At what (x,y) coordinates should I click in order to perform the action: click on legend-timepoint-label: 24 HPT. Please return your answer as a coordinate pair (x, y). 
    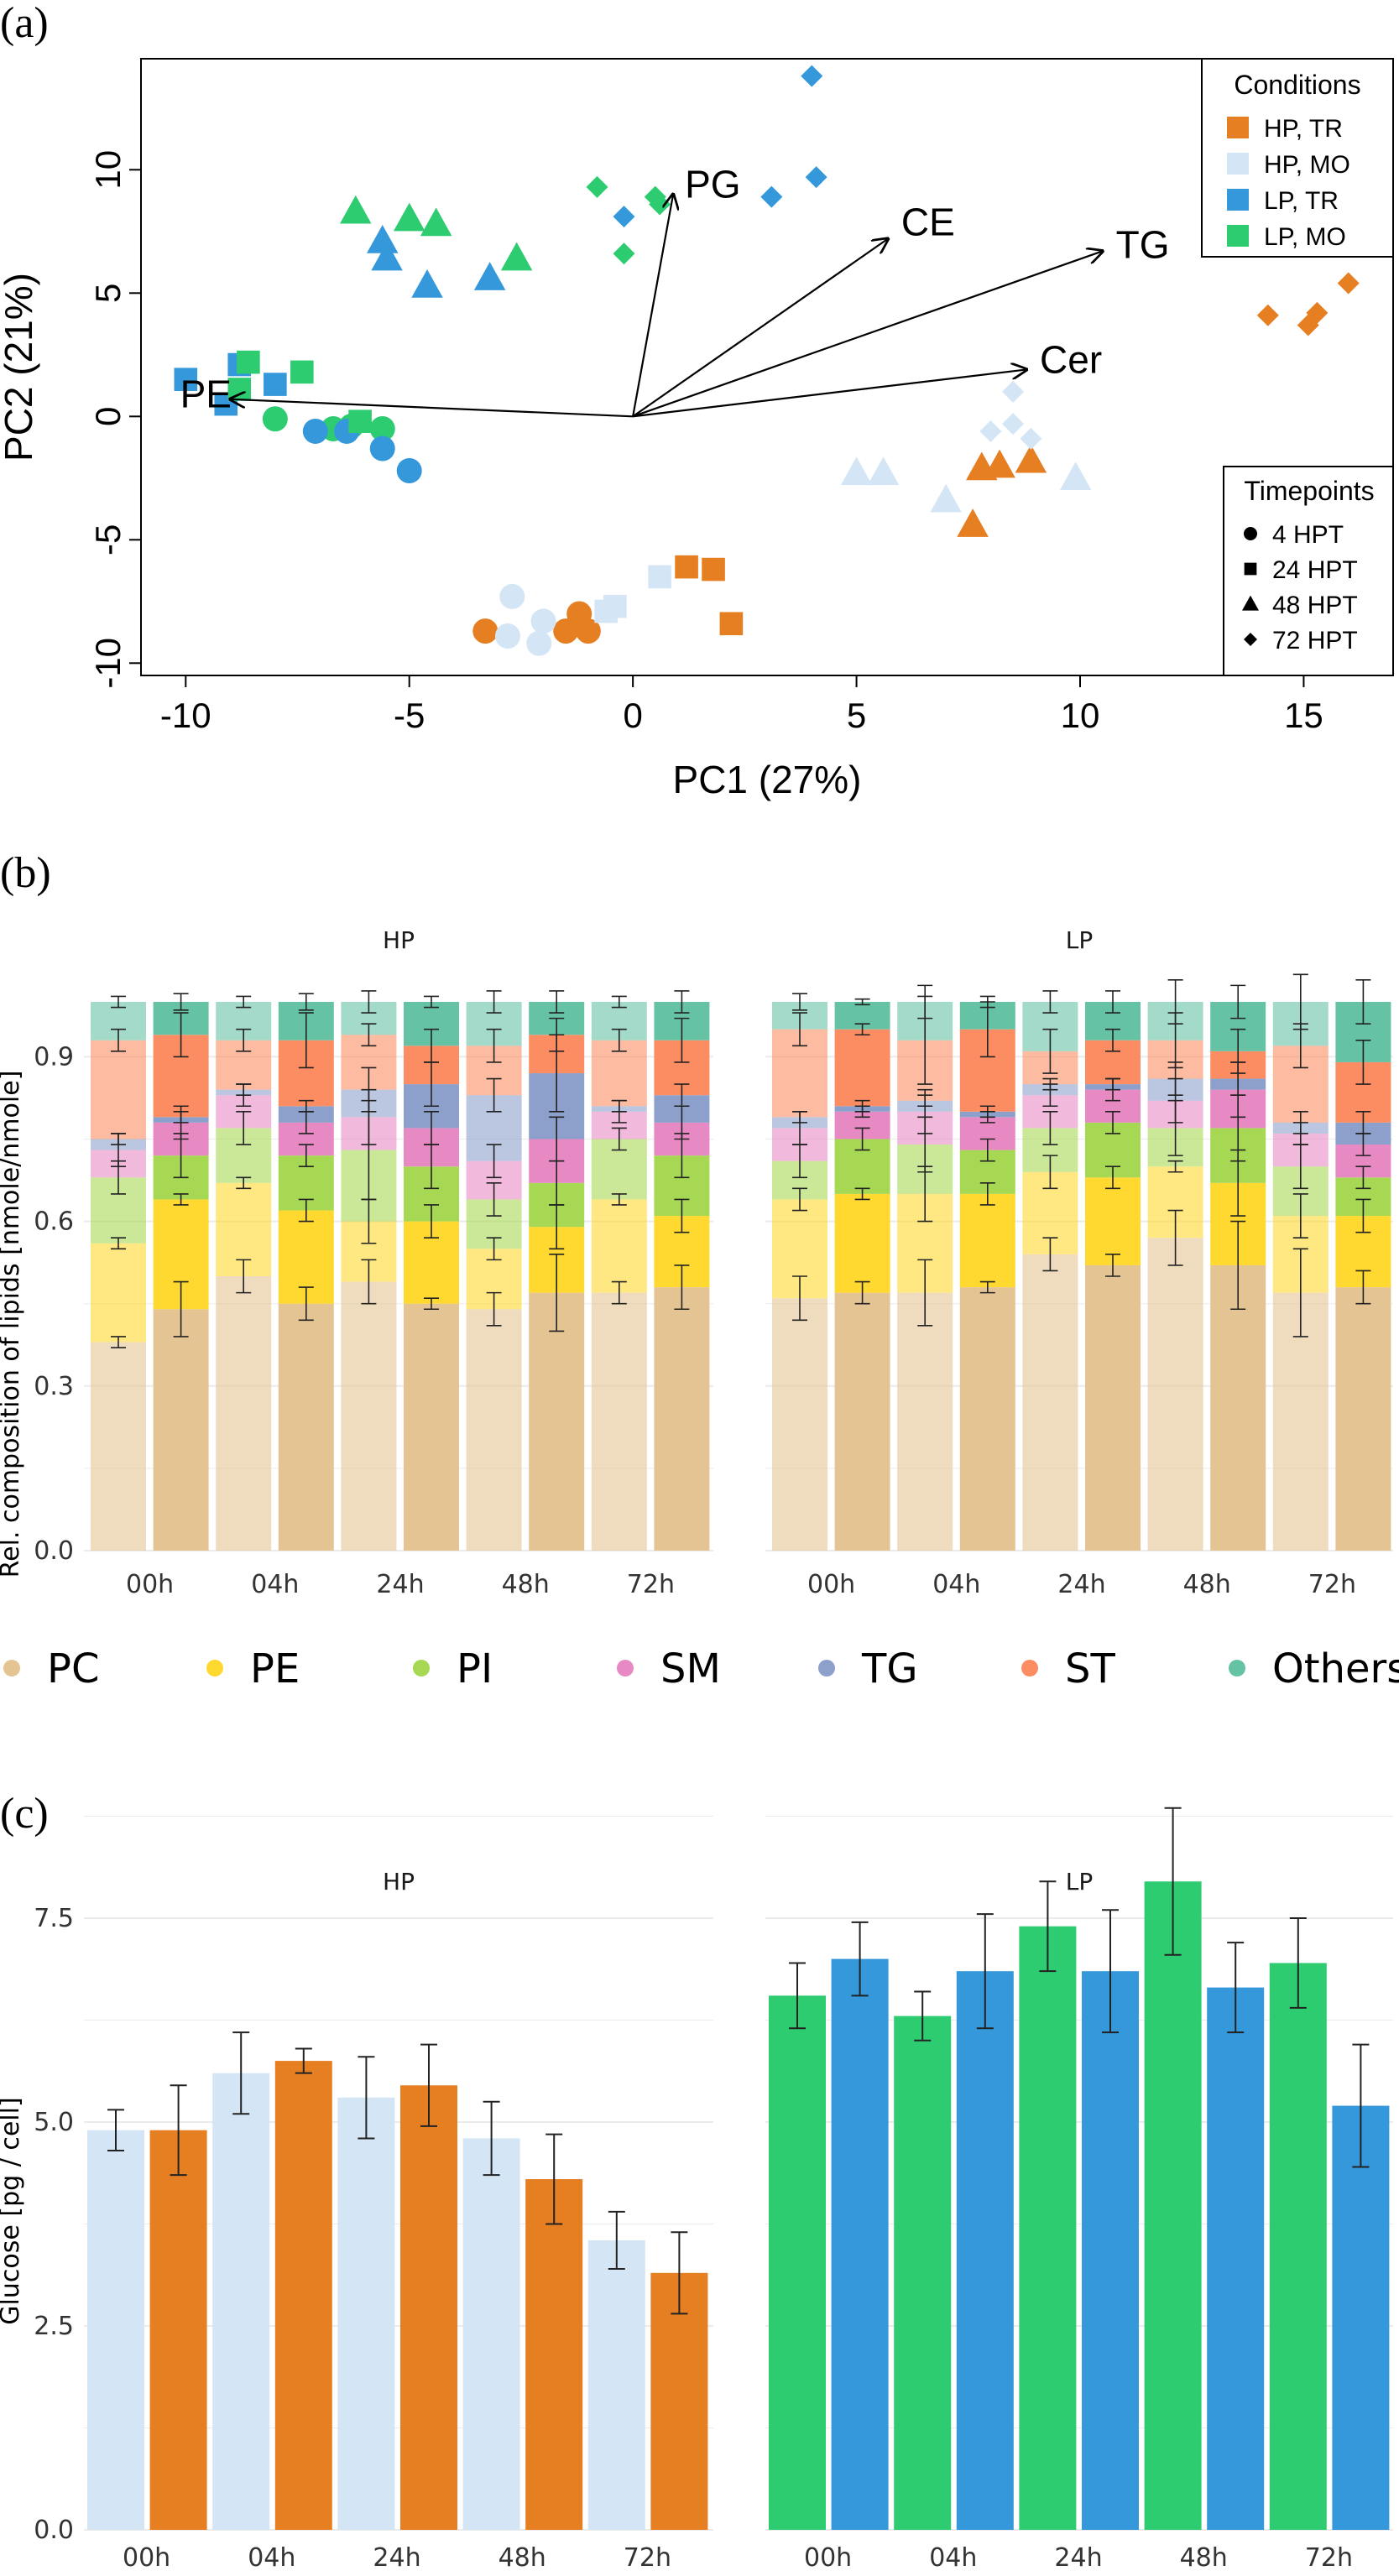
    Looking at the image, I should click on (1315, 570).